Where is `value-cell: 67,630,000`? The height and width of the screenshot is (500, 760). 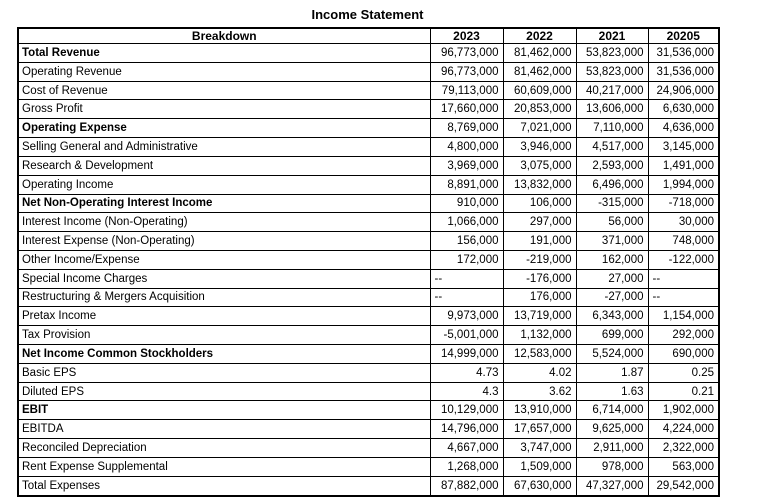 value-cell: 67,630,000 is located at coordinates (539, 486).